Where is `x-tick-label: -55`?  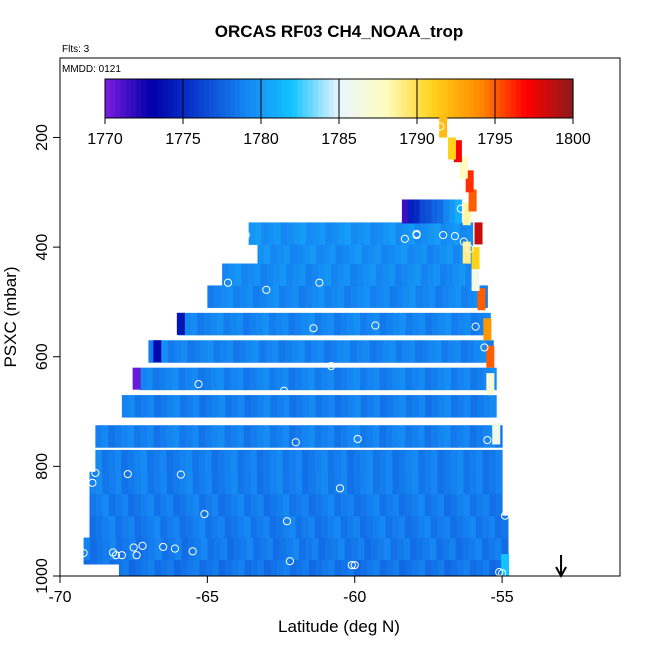
x-tick-label: -55 is located at coordinates (502, 597).